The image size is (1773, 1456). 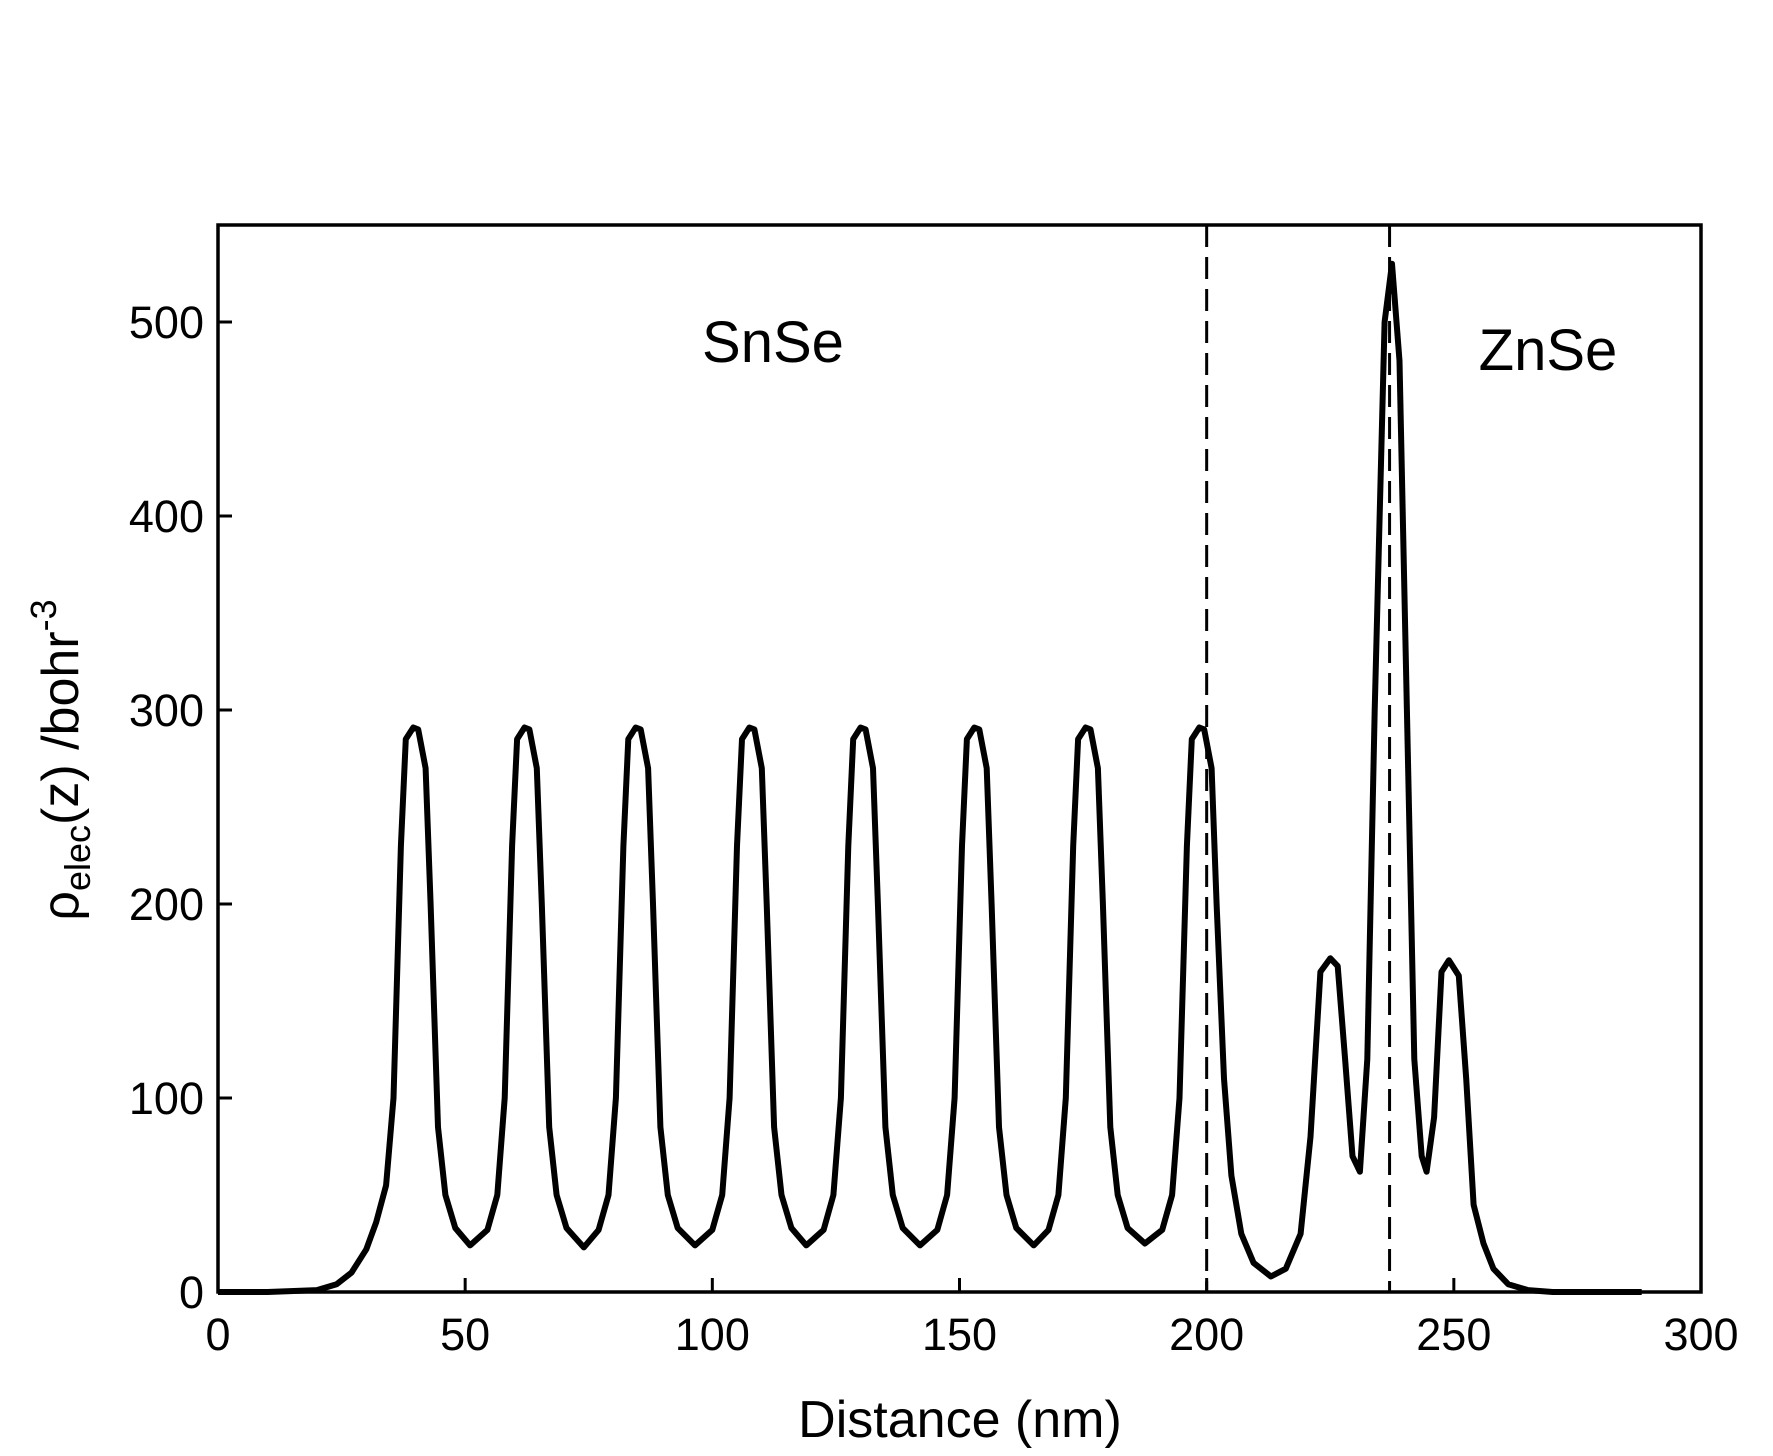 I want to click on y-tick-label: 400, so click(x=166, y=516).